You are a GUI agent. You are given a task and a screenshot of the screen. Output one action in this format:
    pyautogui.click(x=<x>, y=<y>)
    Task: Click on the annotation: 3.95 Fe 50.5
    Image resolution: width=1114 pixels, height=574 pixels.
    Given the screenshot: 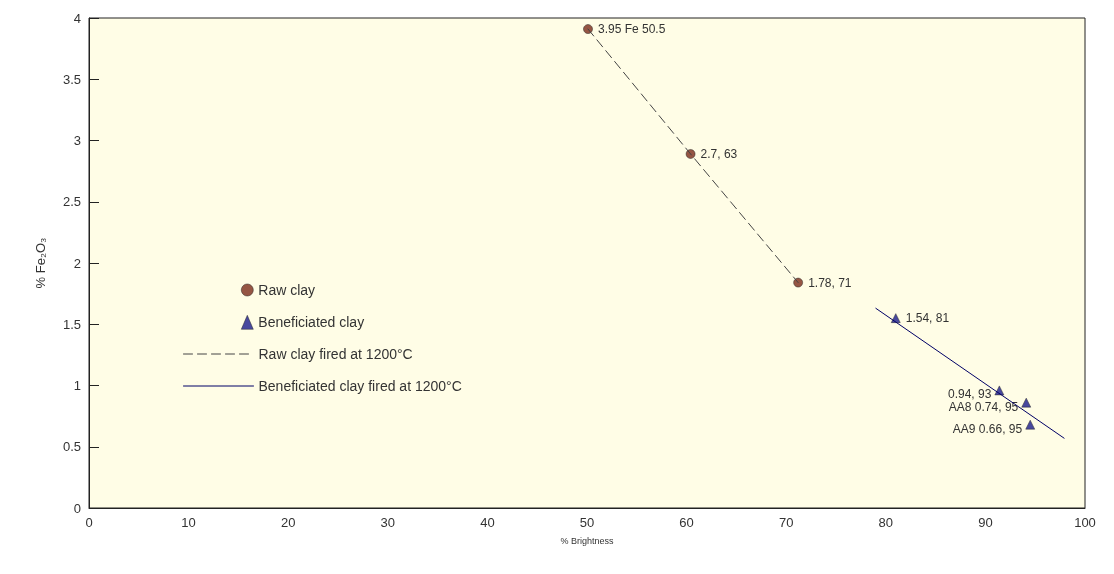 What is the action you would take?
    pyautogui.click(x=632, y=29)
    